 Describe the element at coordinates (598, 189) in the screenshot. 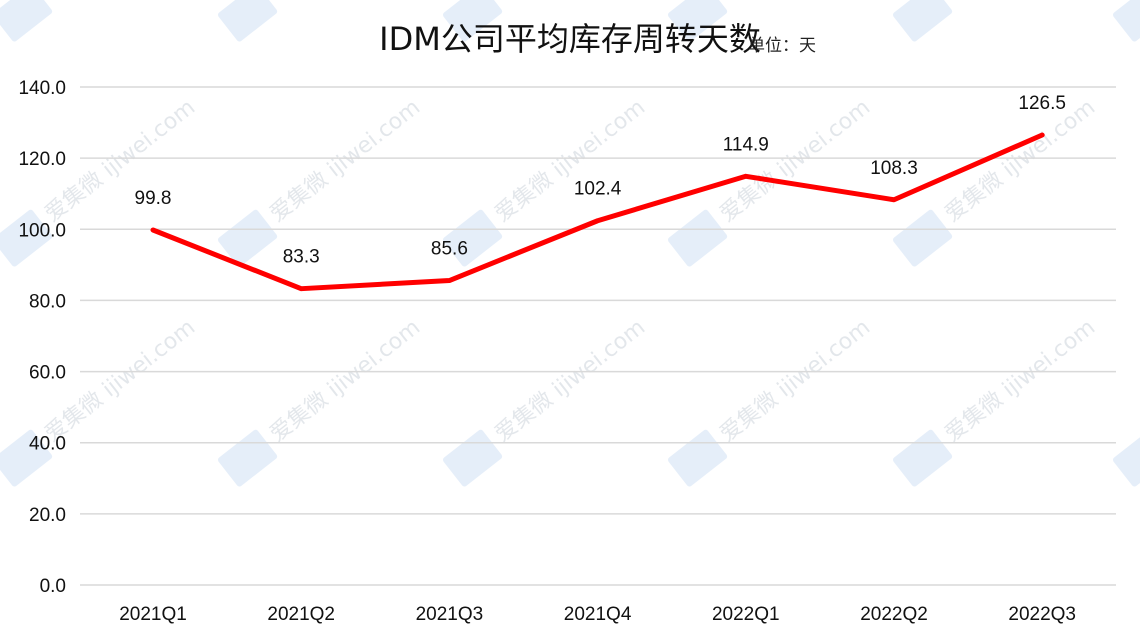

I see `data-label: 102.4` at that location.